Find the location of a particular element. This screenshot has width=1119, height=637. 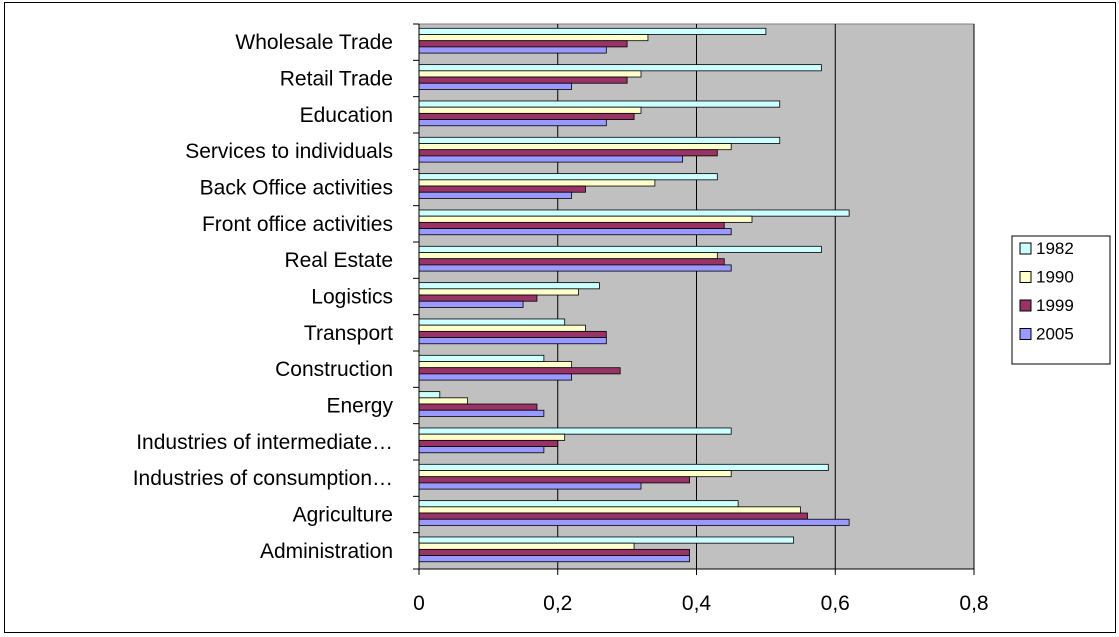

x-tick-label: 0,6 is located at coordinates (835, 603).